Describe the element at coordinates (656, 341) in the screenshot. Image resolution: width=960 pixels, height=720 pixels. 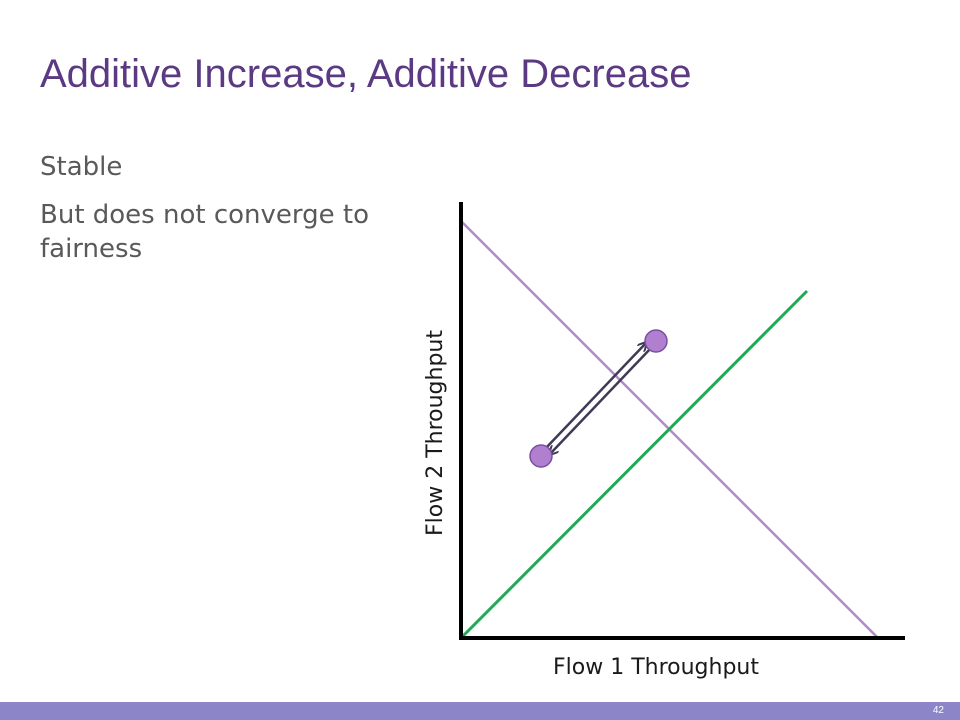
I see `state-point-high` at that location.